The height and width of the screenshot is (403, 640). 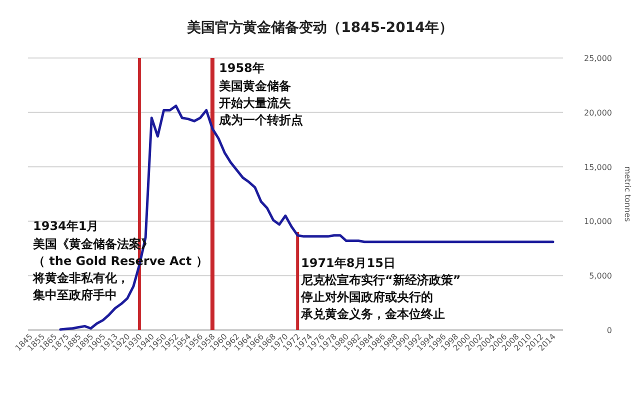 What do you see at coordinates (255, 103) in the screenshot?
I see `annotation: 开始大量流失` at bounding box center [255, 103].